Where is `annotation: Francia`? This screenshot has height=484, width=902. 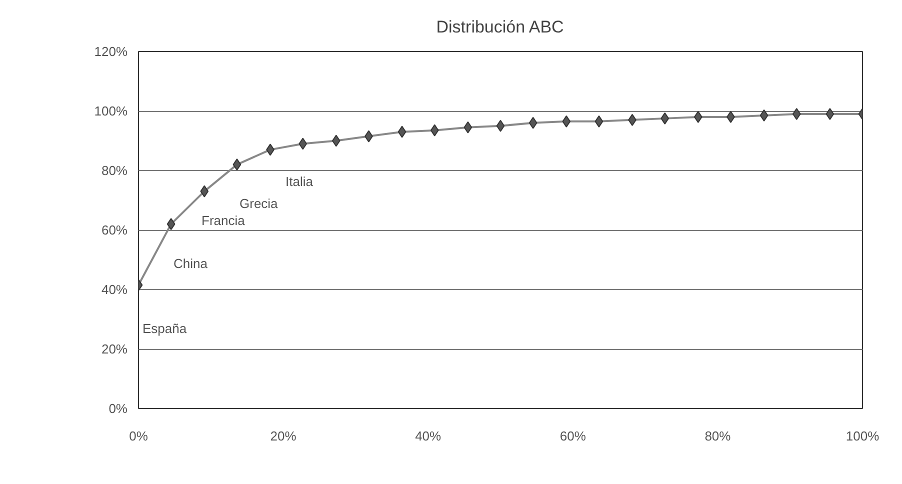
annotation: Francia is located at coordinates (224, 220).